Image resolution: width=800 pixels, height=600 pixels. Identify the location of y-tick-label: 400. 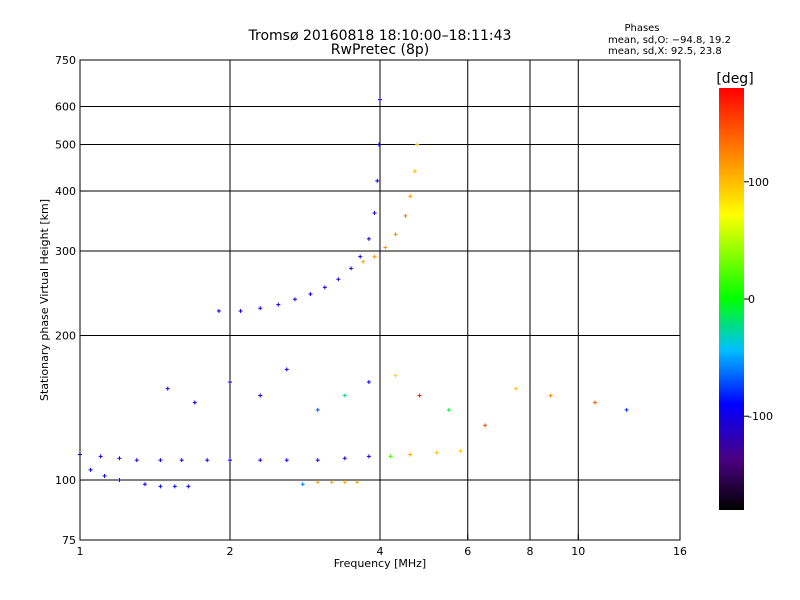
(65, 191).